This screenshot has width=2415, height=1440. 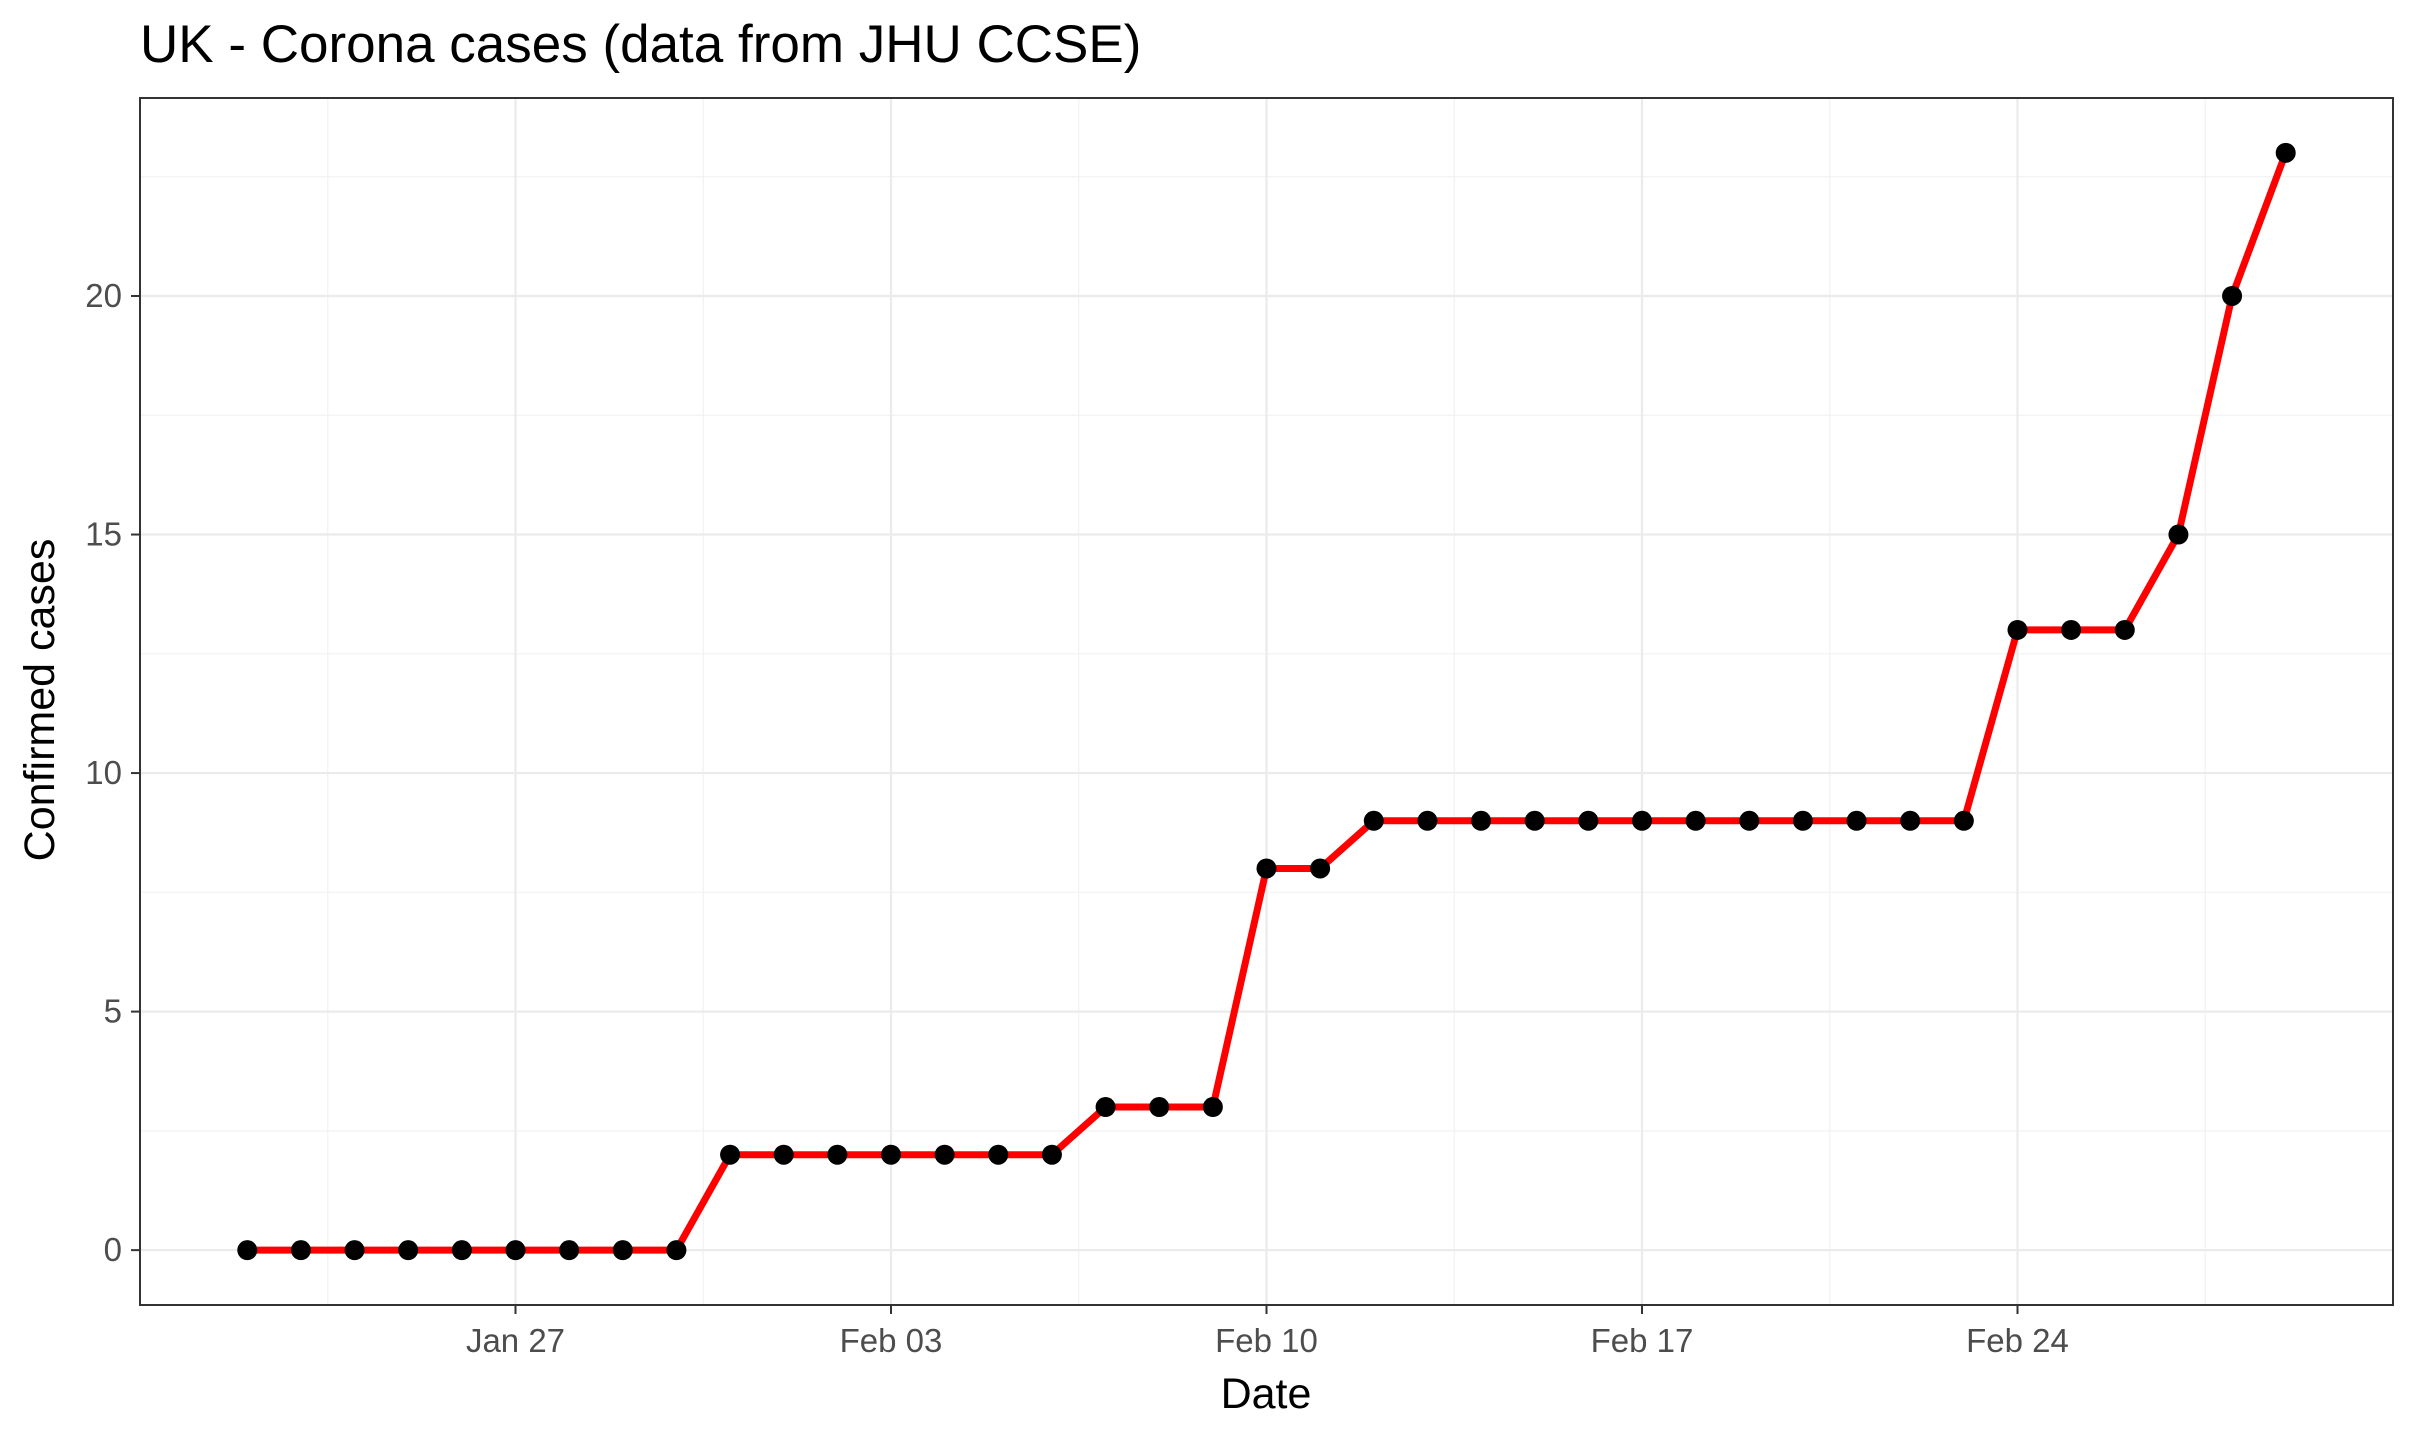 I want to click on y-tick-label: 5, so click(x=113, y=1011).